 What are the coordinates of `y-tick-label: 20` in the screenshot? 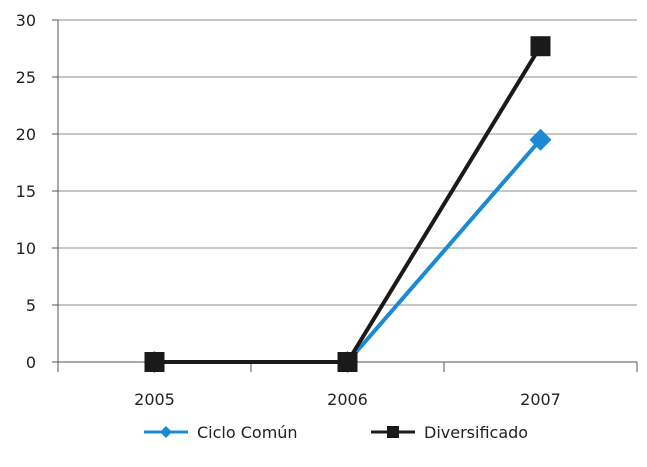 It's located at (26, 134).